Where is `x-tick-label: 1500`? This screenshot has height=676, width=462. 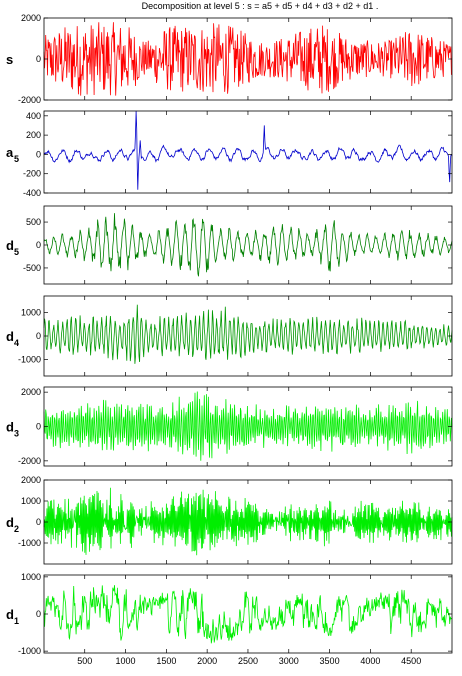 x-tick-label: 1500 is located at coordinates (166, 661).